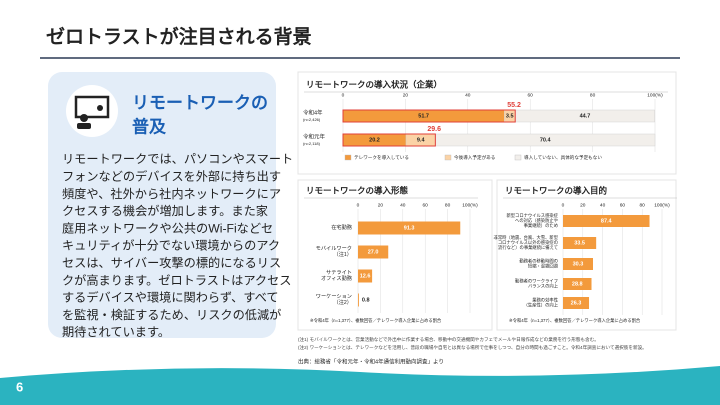 The height and width of the screenshot is (405, 720). I want to click on value-label: 33.5, so click(579, 243).